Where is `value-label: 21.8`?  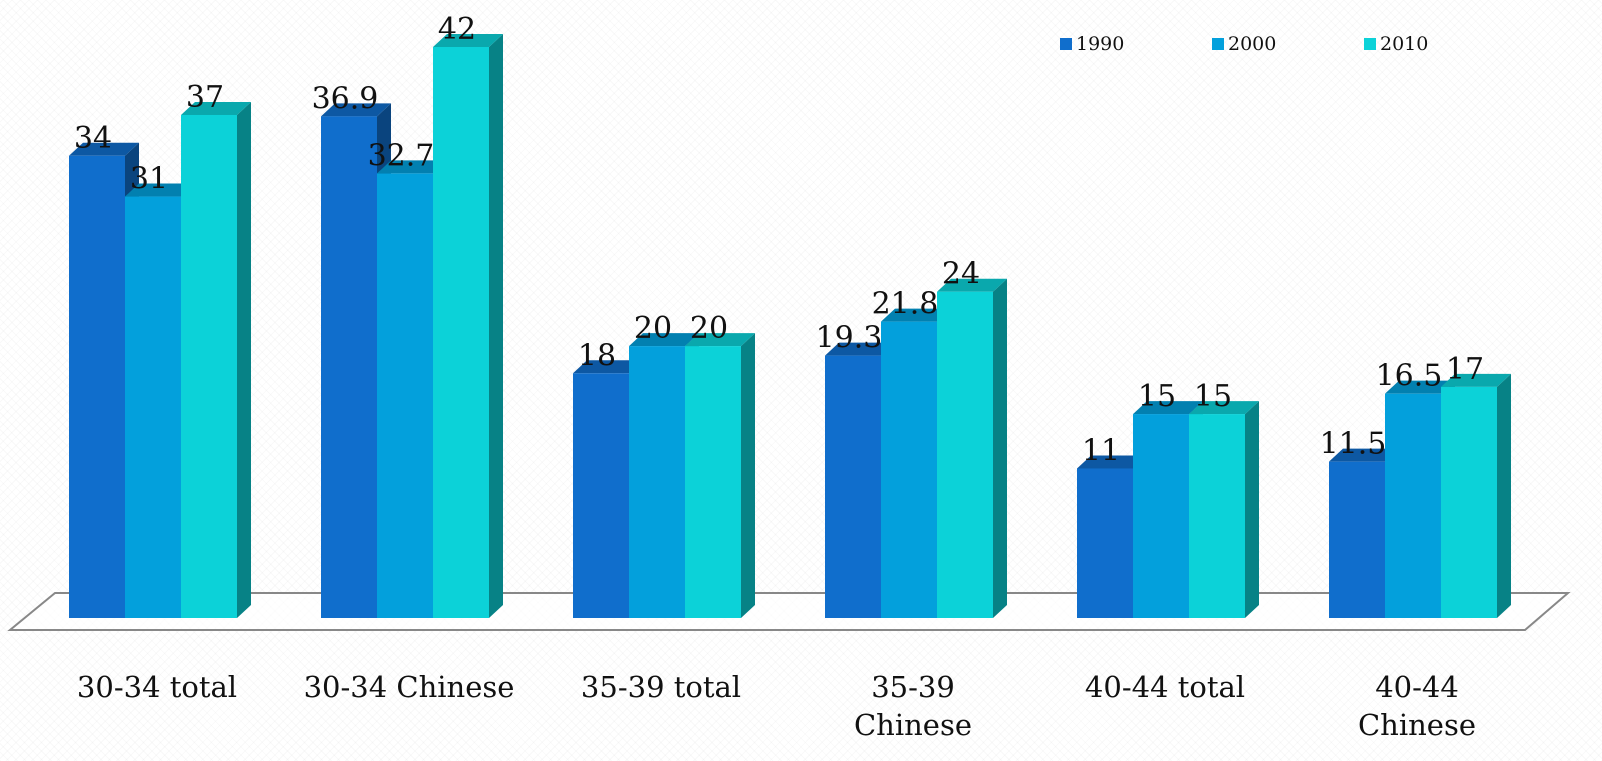 value-label: 21.8 is located at coordinates (905, 304).